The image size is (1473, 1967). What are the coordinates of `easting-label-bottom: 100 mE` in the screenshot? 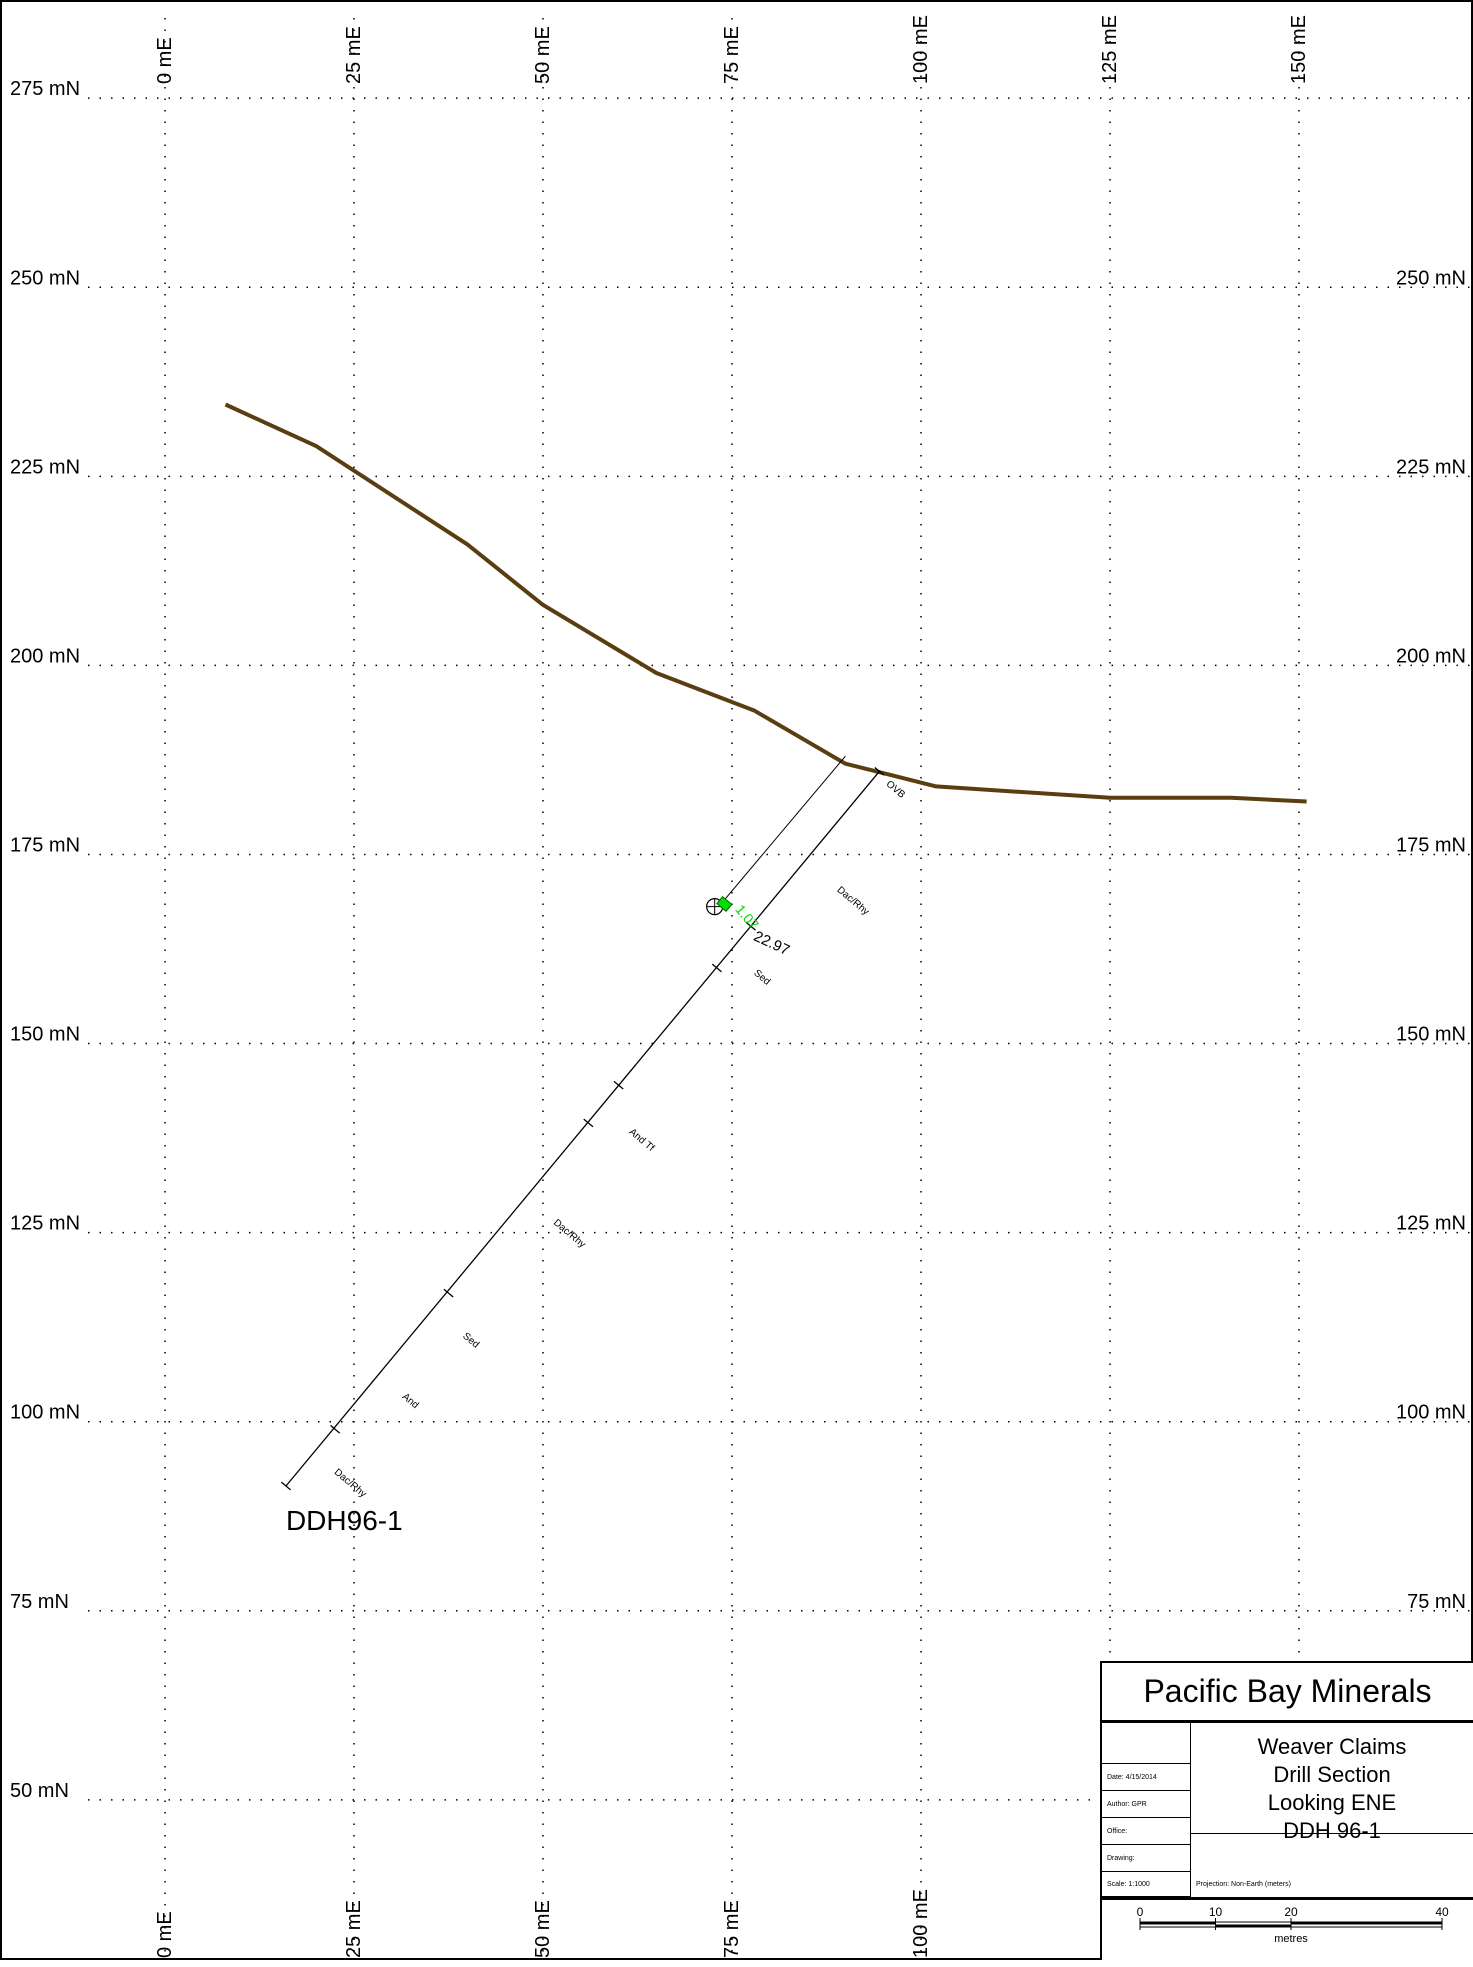 It's located at (921, 1923).